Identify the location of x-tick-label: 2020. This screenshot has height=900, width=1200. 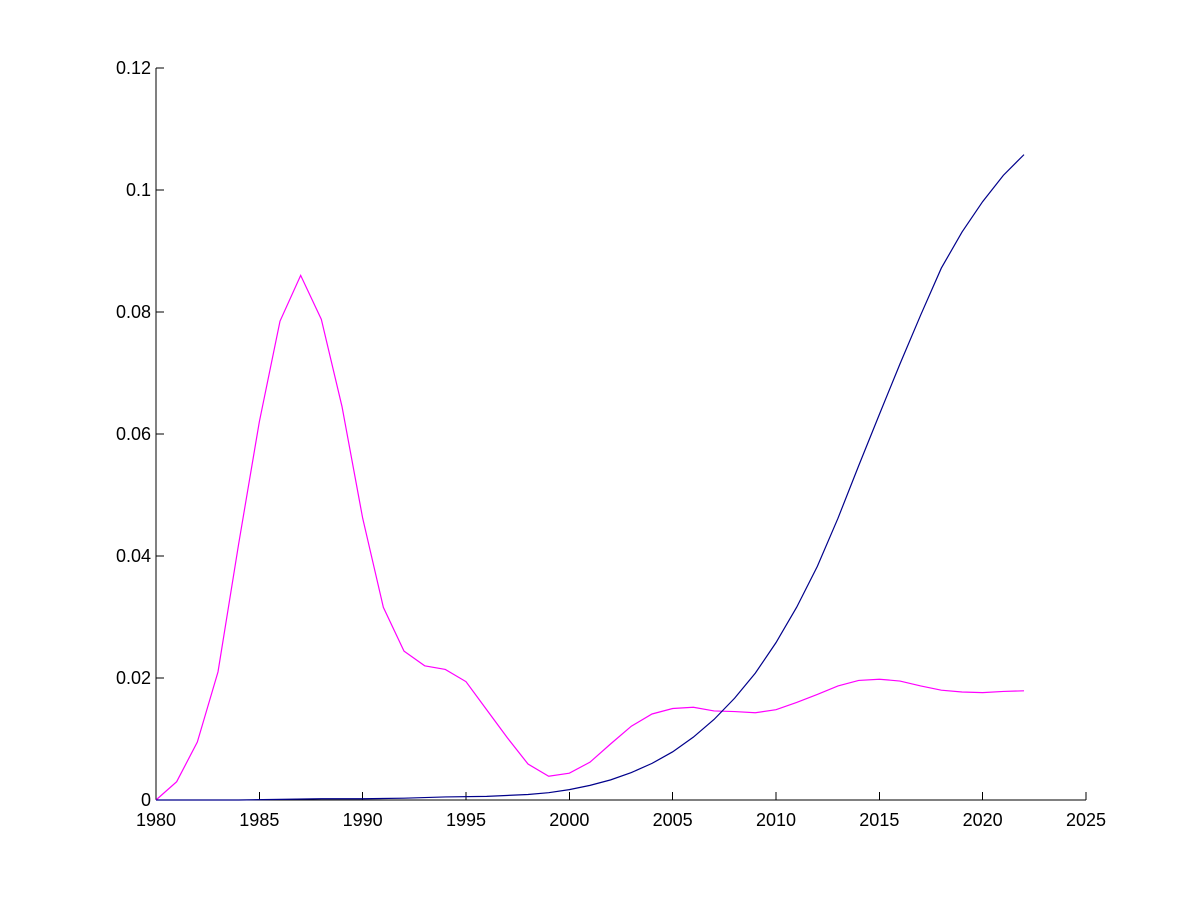
(983, 820).